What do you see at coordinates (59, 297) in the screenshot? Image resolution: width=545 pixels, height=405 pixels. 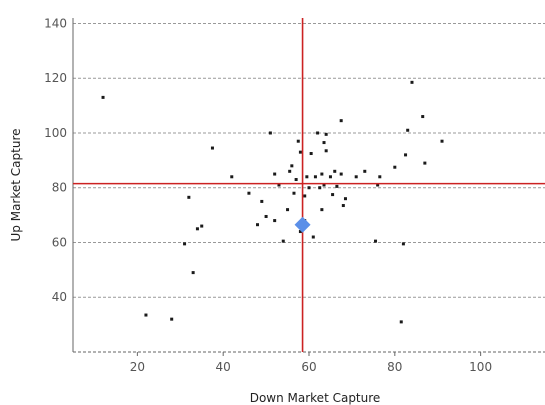 I see `y-tick-label: 40` at bounding box center [59, 297].